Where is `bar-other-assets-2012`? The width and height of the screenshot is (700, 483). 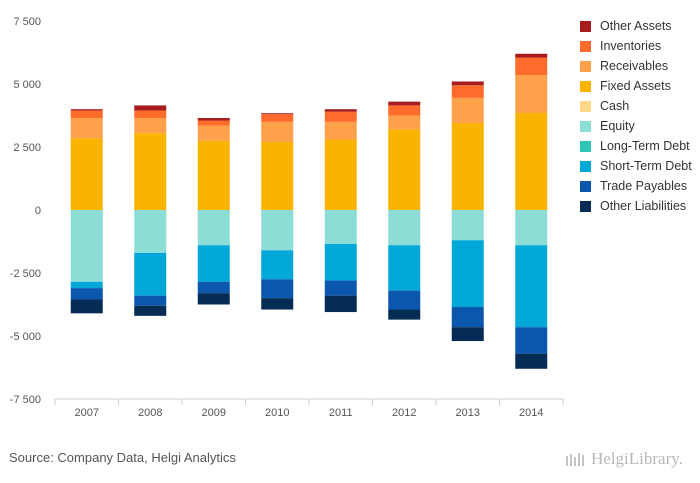 bar-other-assets-2012 is located at coordinates (404, 103).